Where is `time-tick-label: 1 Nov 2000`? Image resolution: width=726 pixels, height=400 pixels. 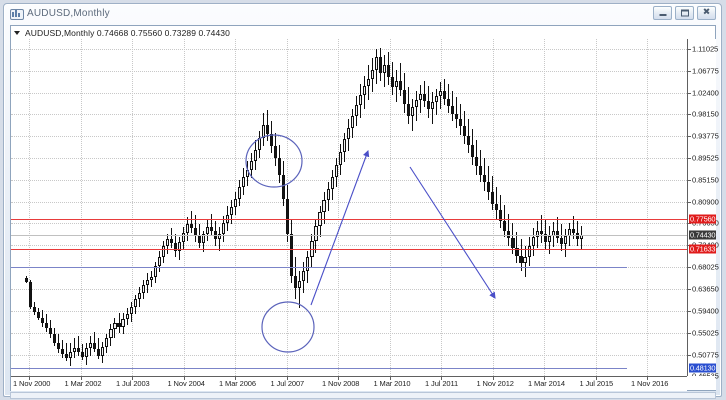 time-tick-label: 1 Nov 2000 is located at coordinates (32, 383).